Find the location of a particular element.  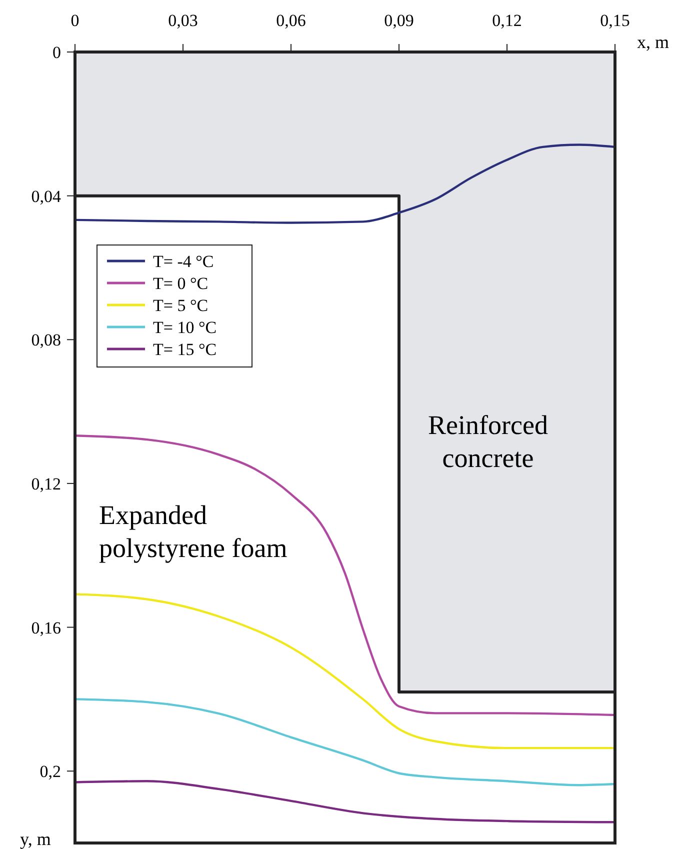

x-tick-label: 0,06 is located at coordinates (291, 20).